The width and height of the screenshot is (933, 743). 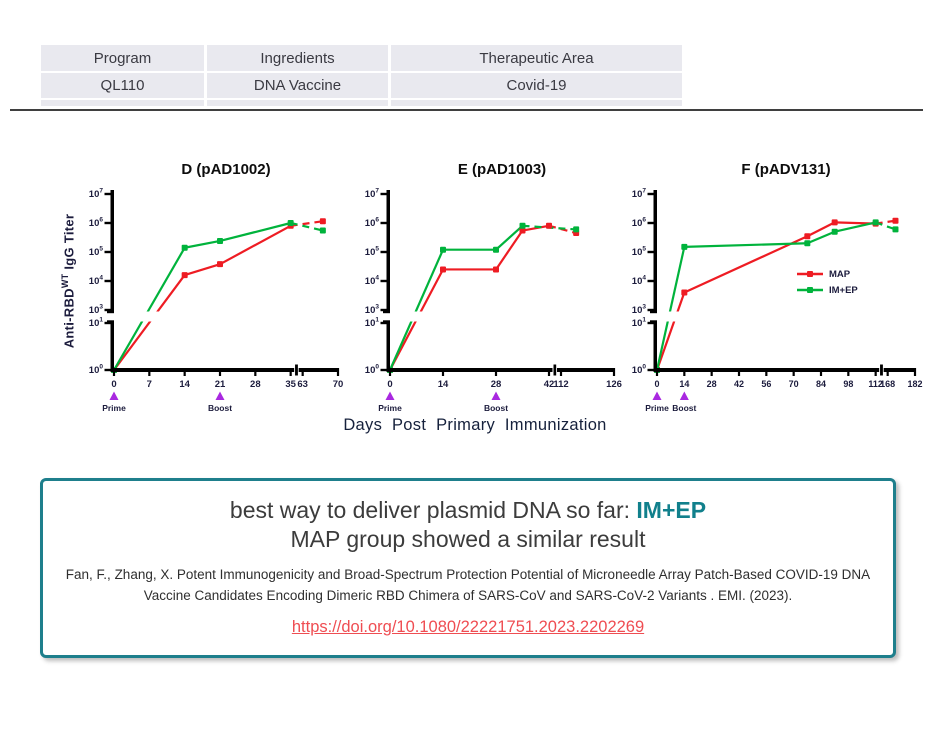 I want to click on cell-program: QL110, so click(x=122, y=85).